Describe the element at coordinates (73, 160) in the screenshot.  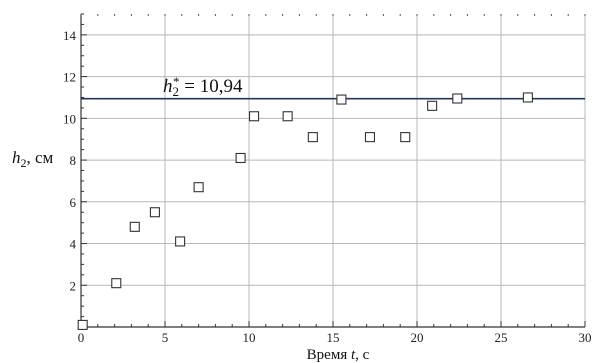
I see `y-tick-label: 8` at that location.